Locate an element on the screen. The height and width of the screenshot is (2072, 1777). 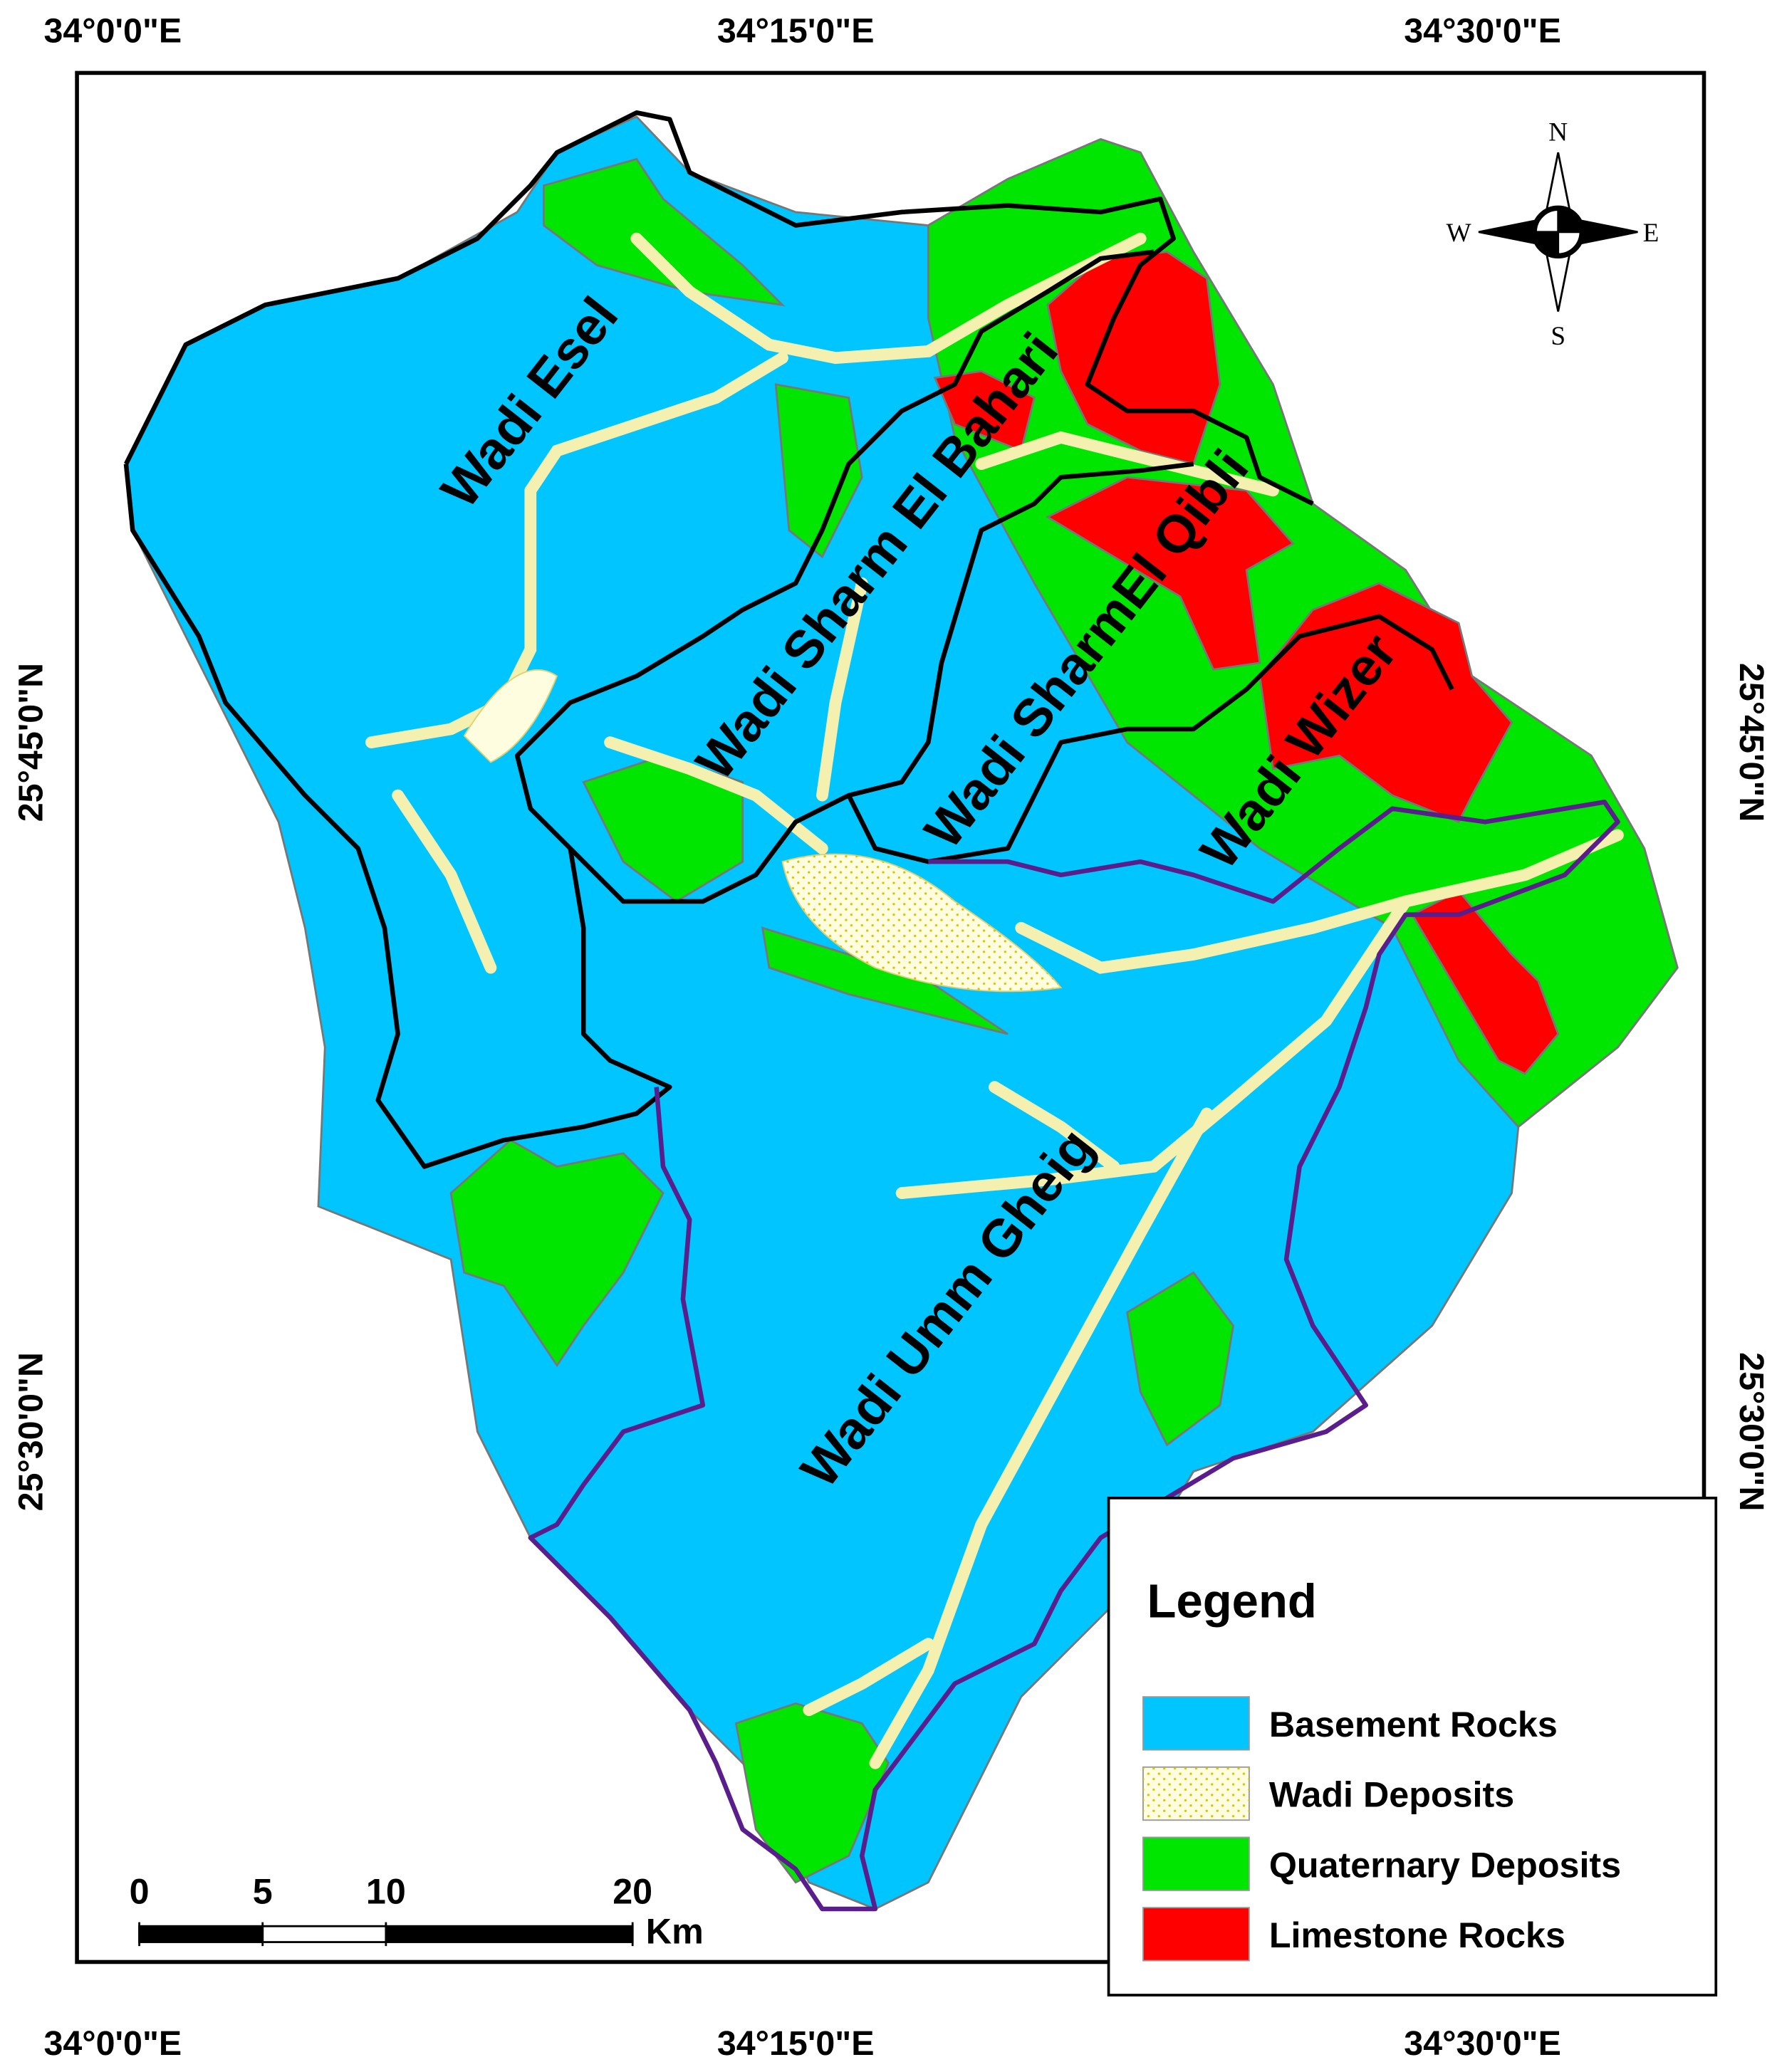
compass-s: S is located at coordinates (1558, 336).